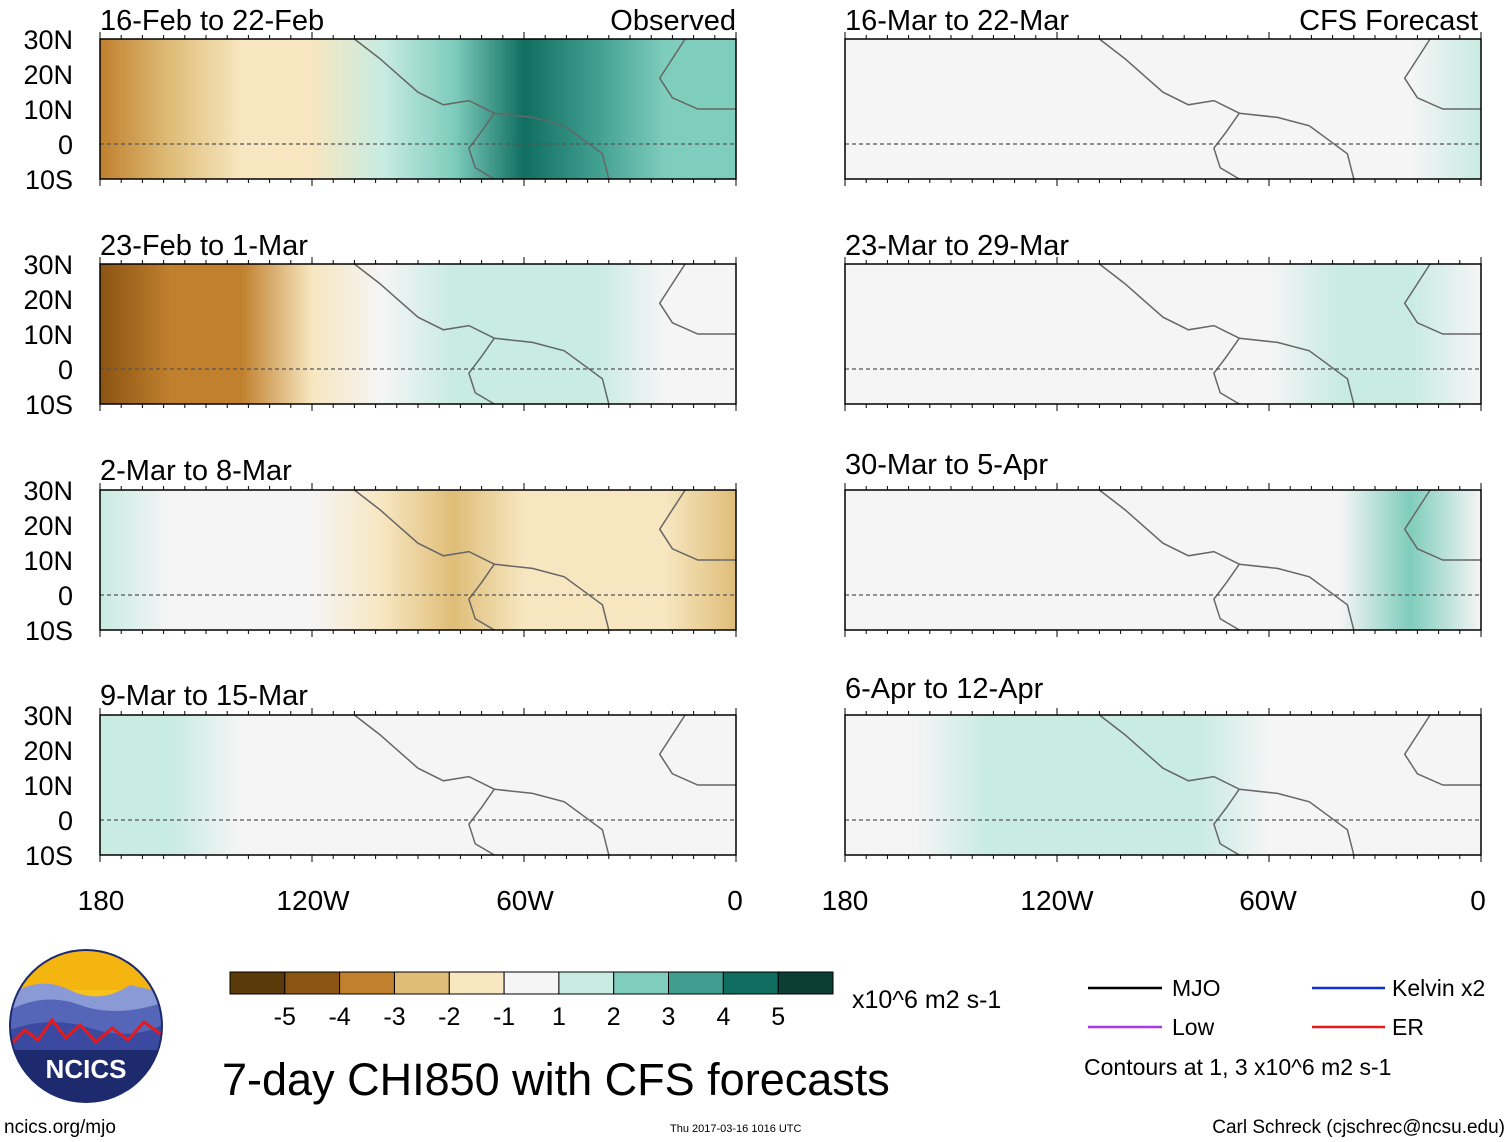 This screenshot has height=1142, width=1510. I want to click on panel-30mar-5apr, so click(1163, 560).